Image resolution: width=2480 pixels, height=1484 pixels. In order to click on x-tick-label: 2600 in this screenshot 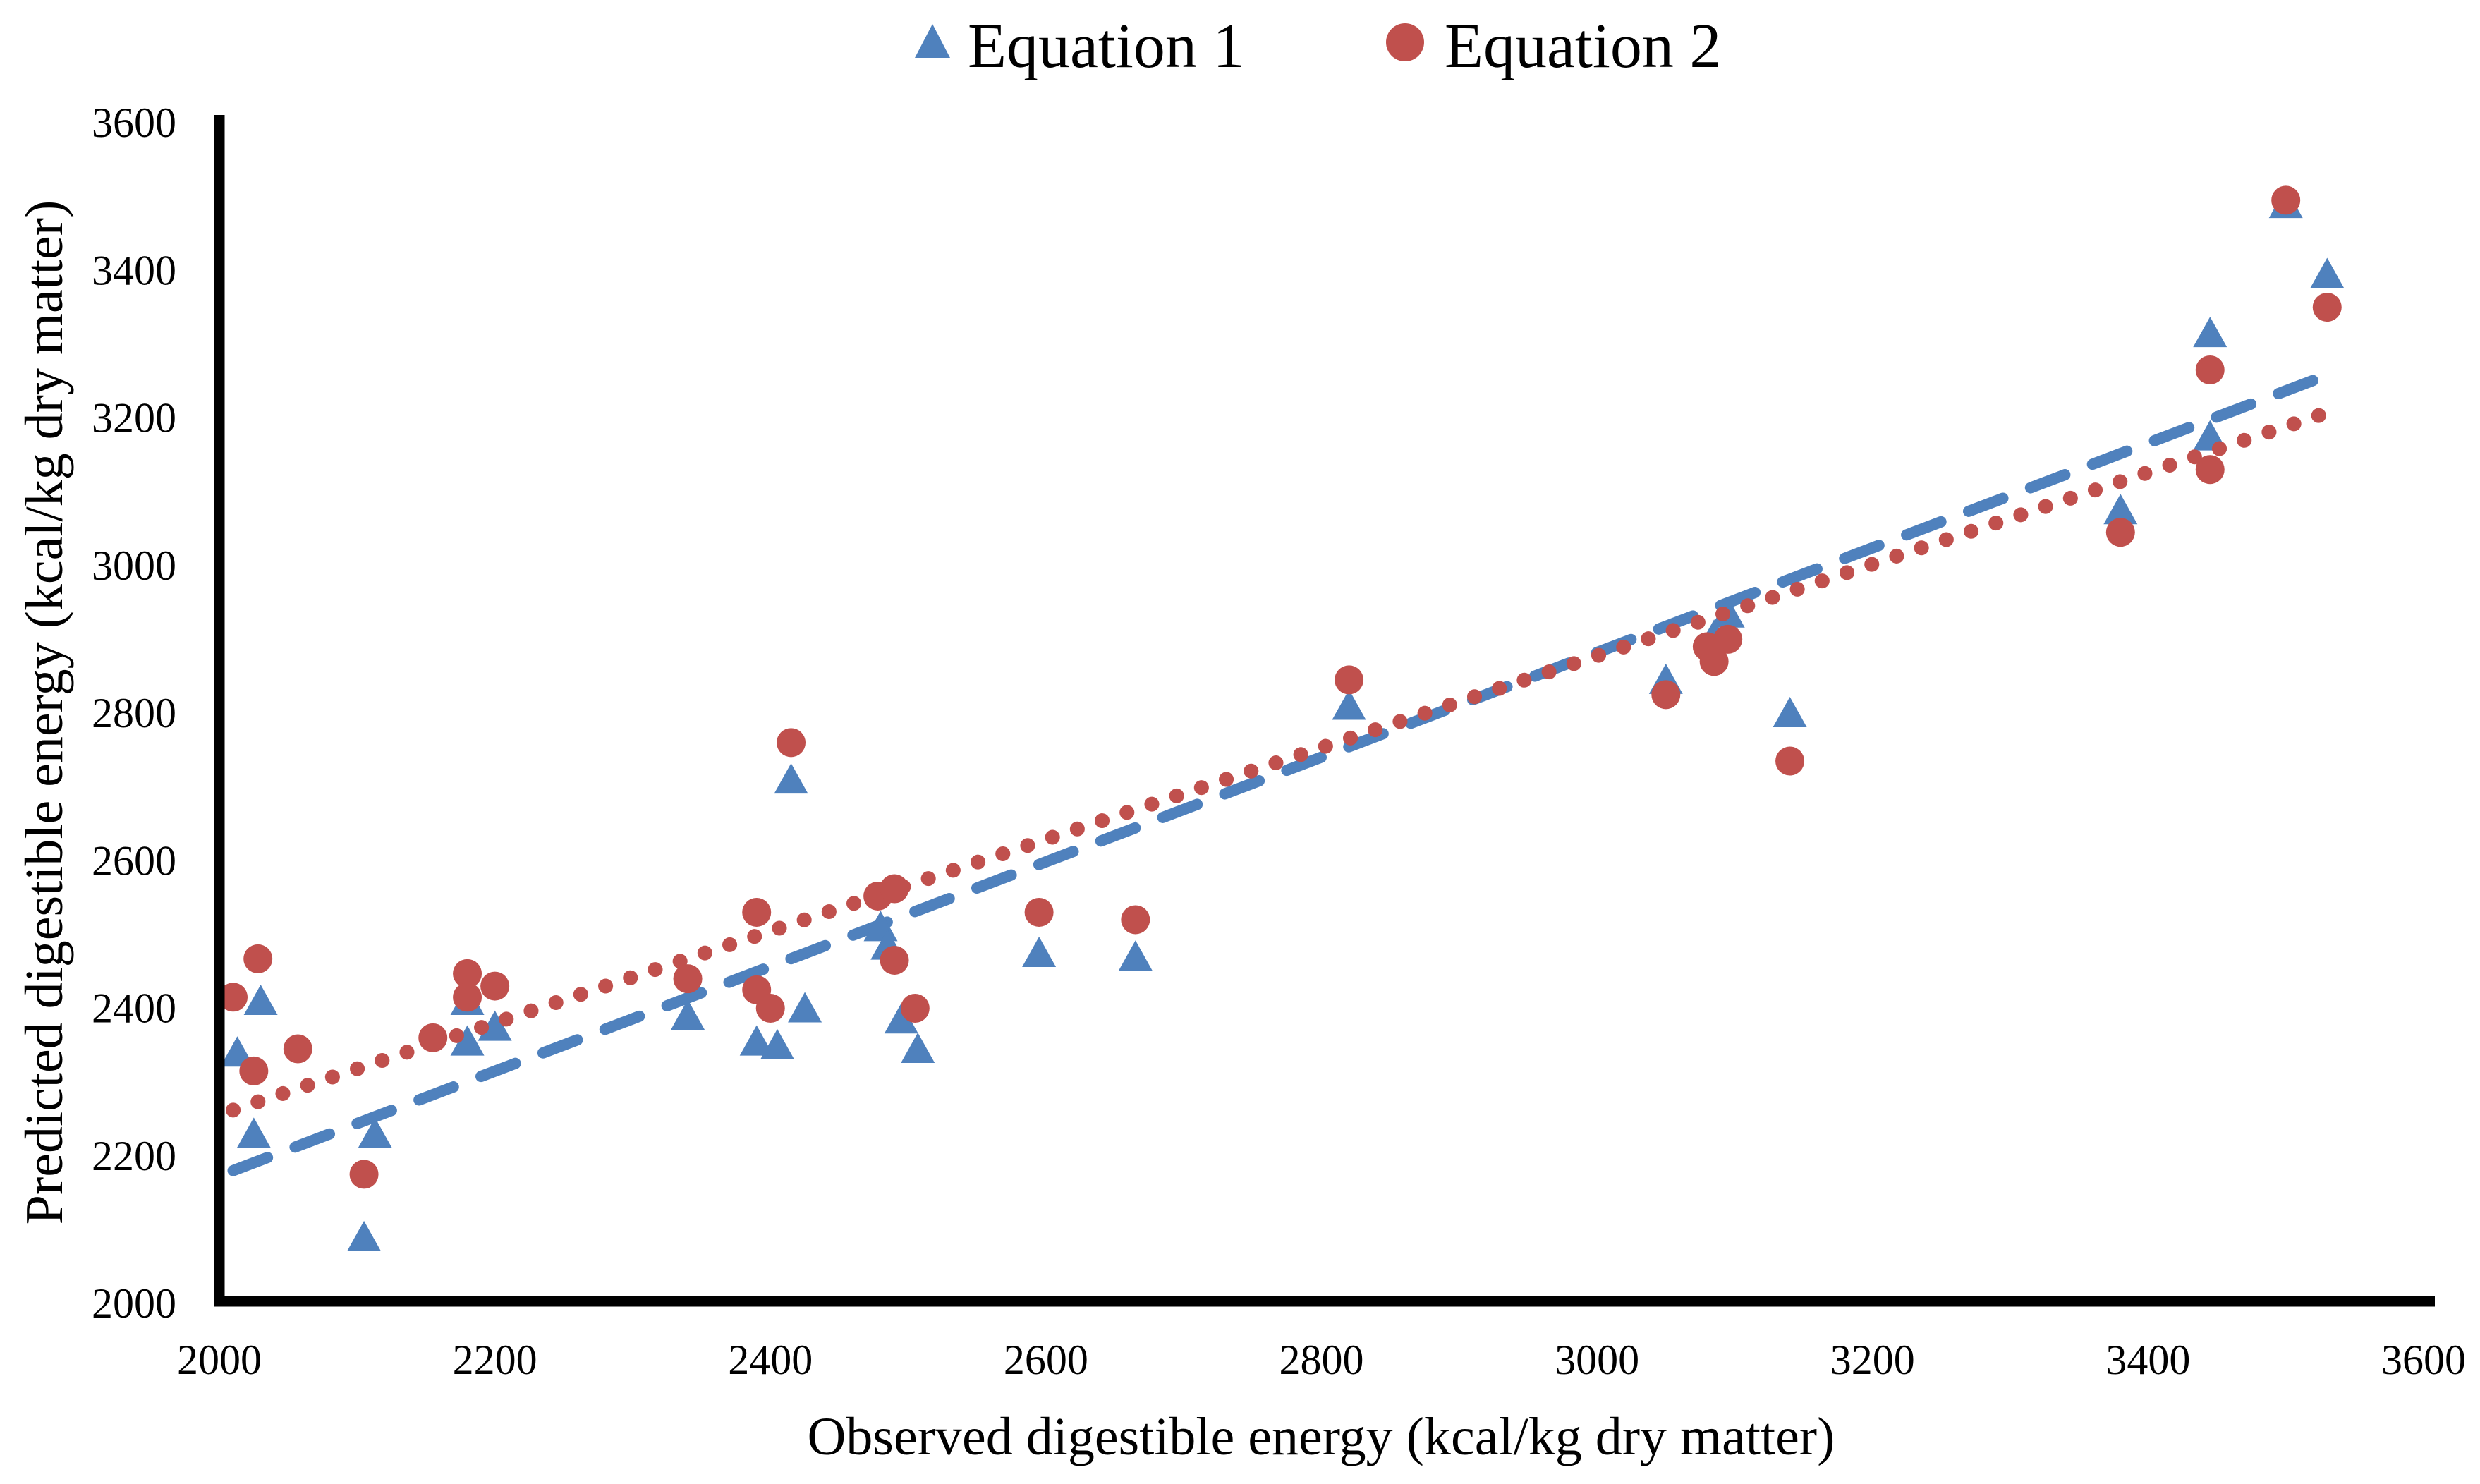, I will do `click(1046, 1360)`.